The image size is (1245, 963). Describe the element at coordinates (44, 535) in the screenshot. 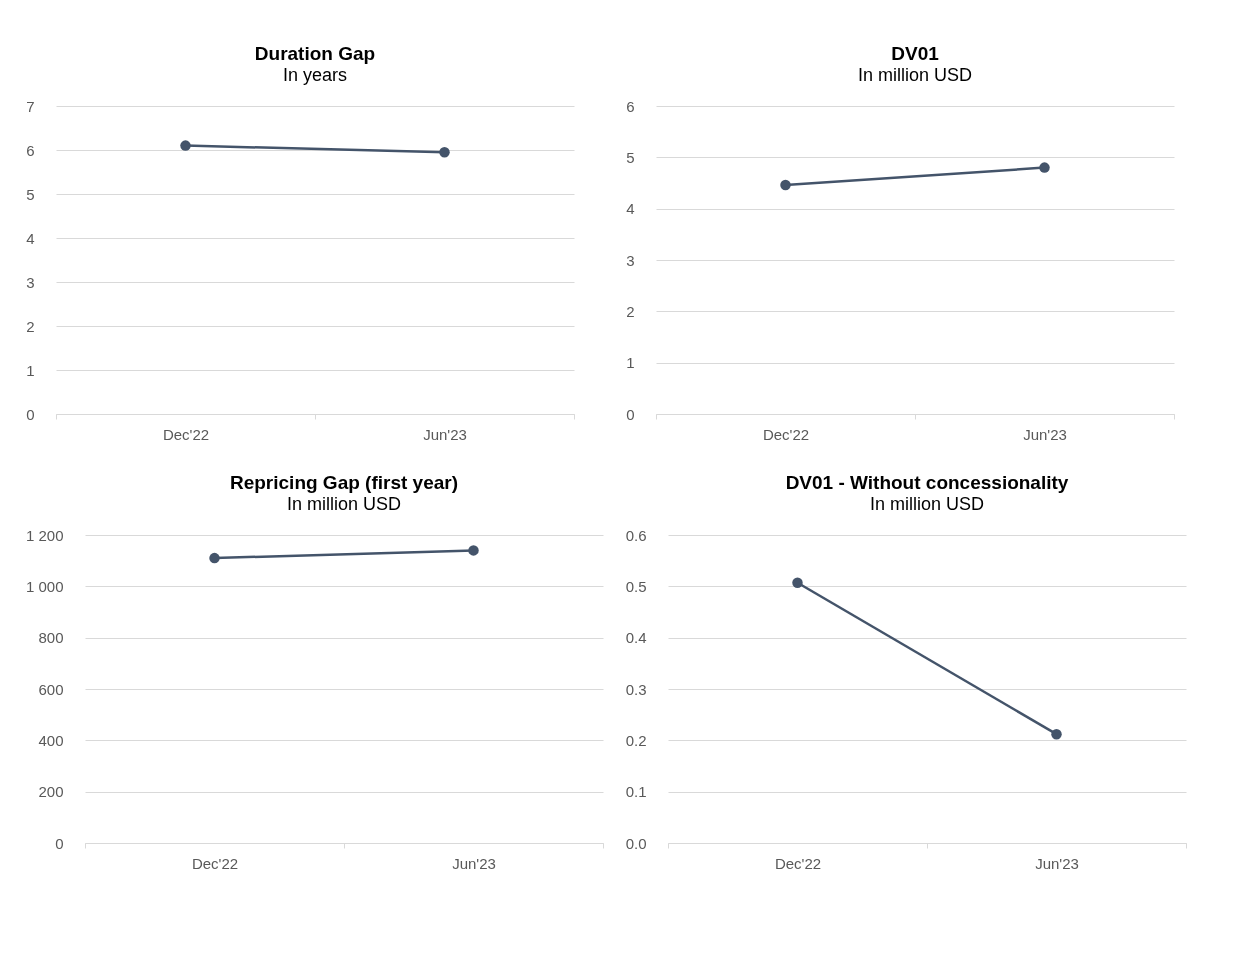

I see `y-tick-label: 1 200` at that location.